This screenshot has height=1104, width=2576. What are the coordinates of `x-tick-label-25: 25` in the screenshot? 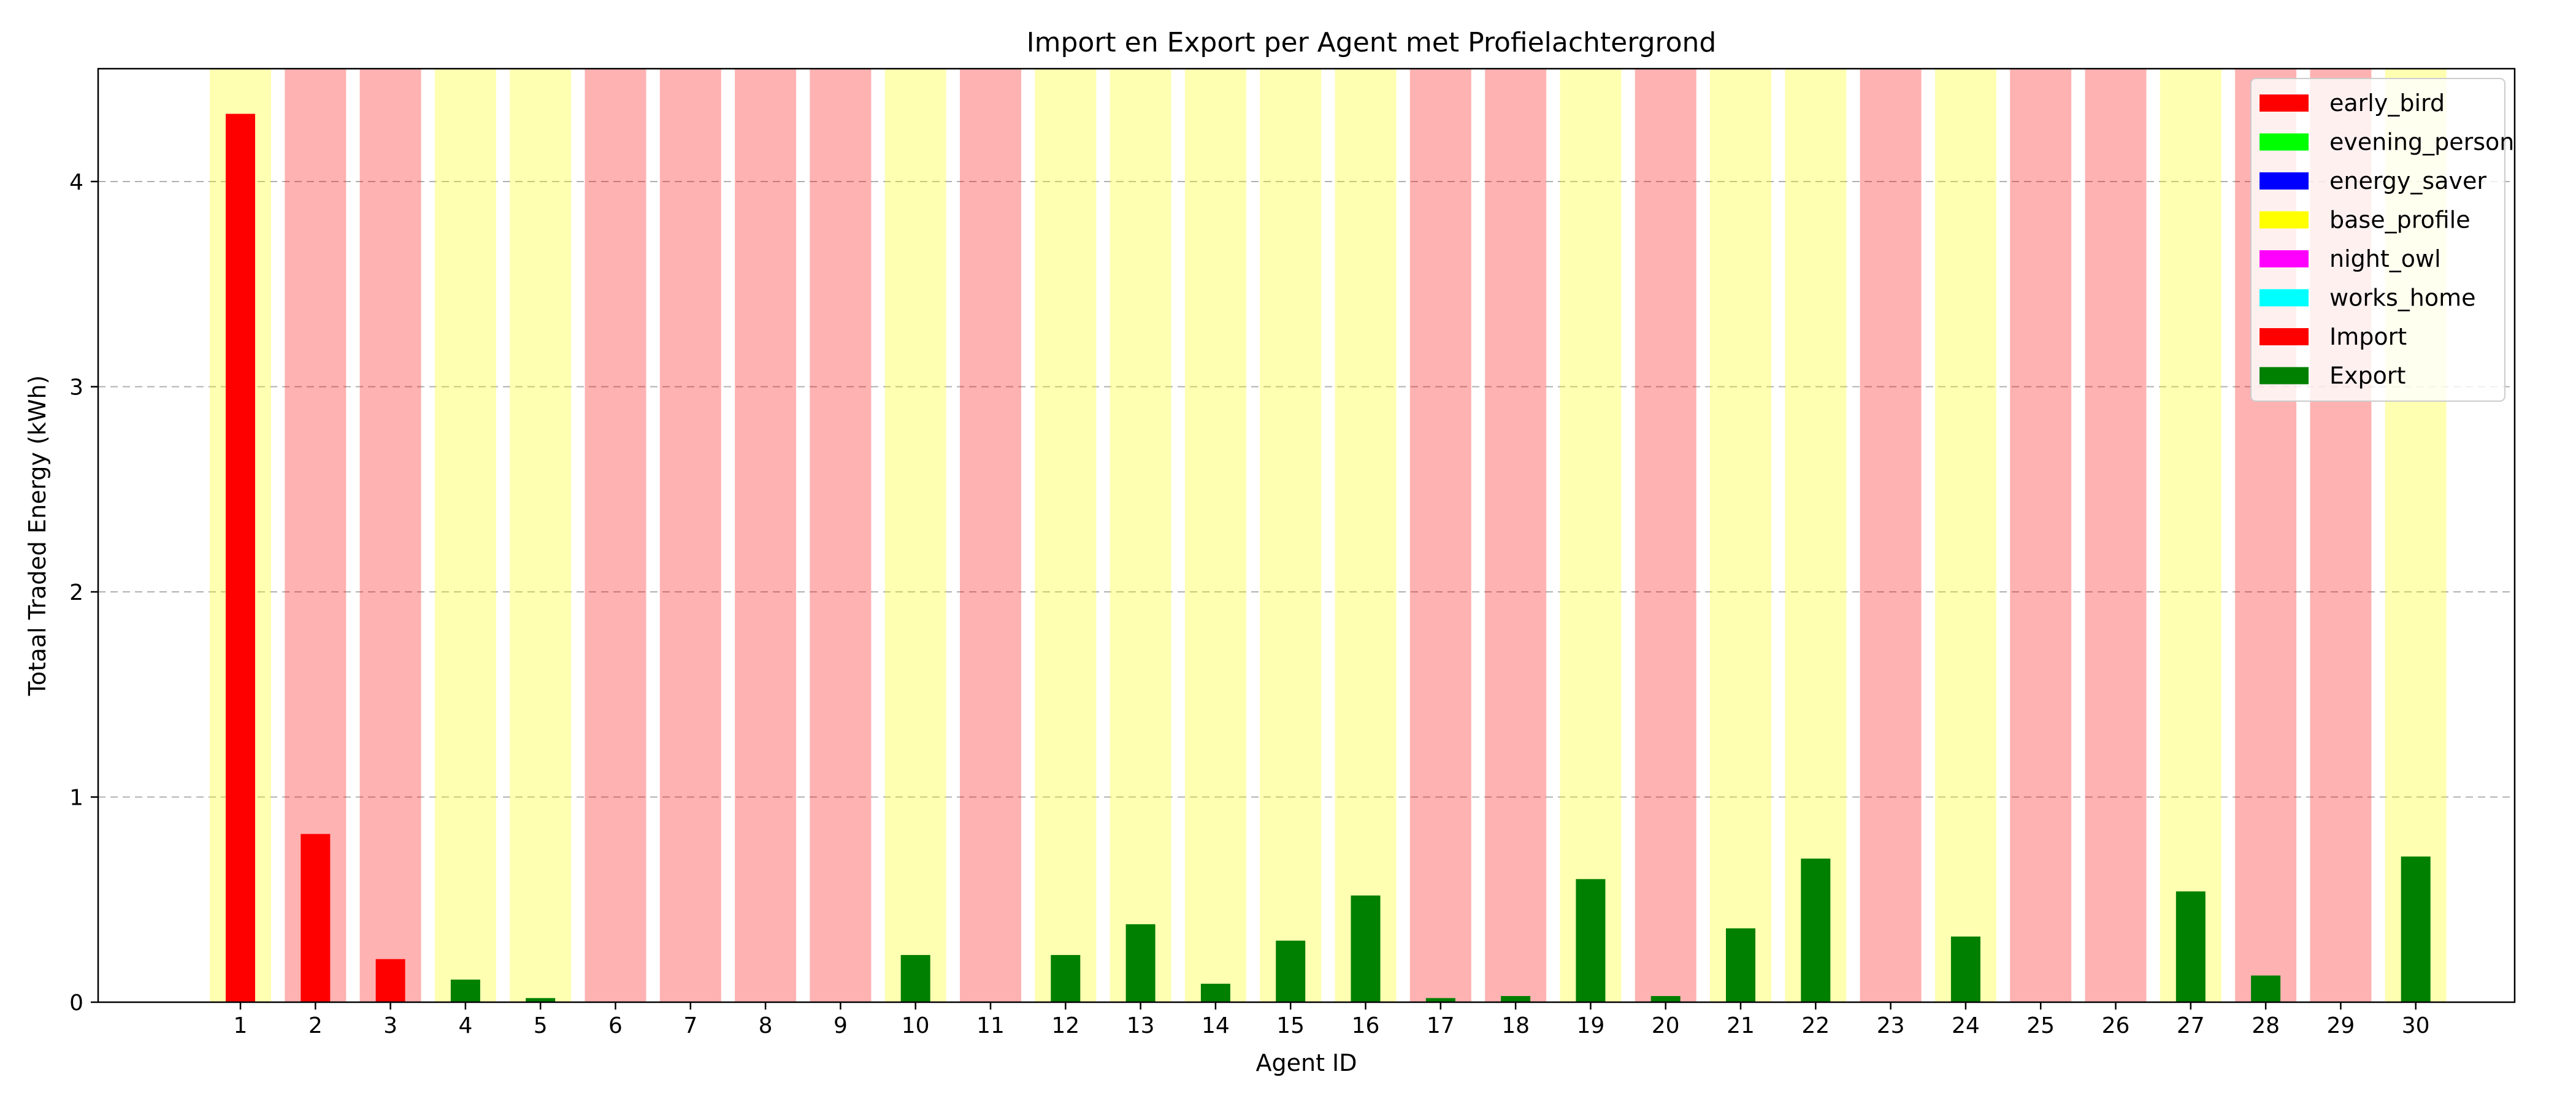 It's located at (2040, 1025).